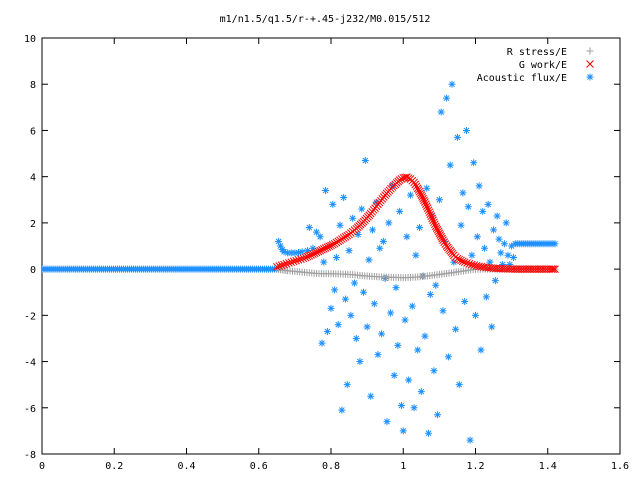 Image resolution: width=640 pixels, height=480 pixels. Describe the element at coordinates (30, 316) in the screenshot. I see `y-tick-label: -2` at that location.